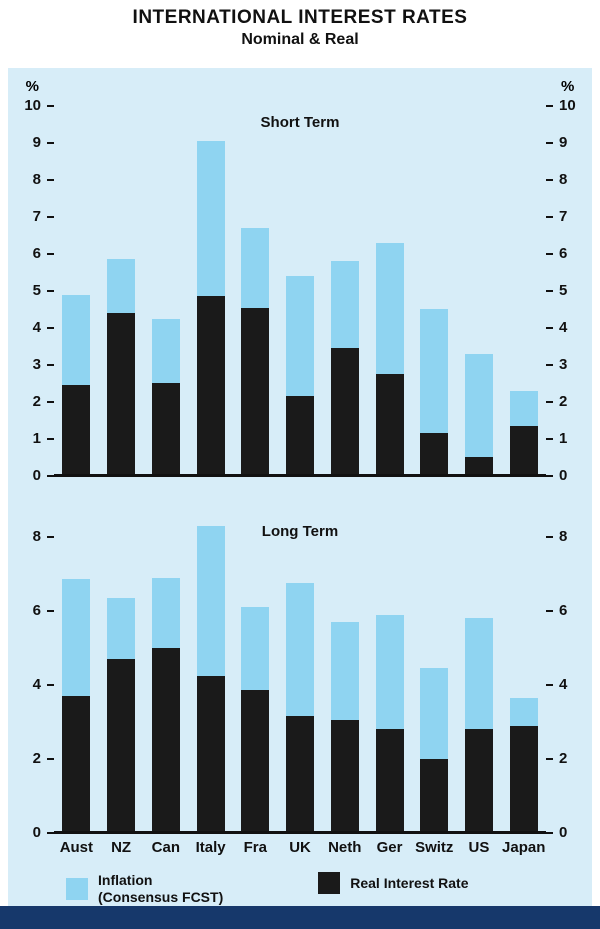  Describe the element at coordinates (121, 847) in the screenshot. I see `category-label-nz: NZ` at that location.